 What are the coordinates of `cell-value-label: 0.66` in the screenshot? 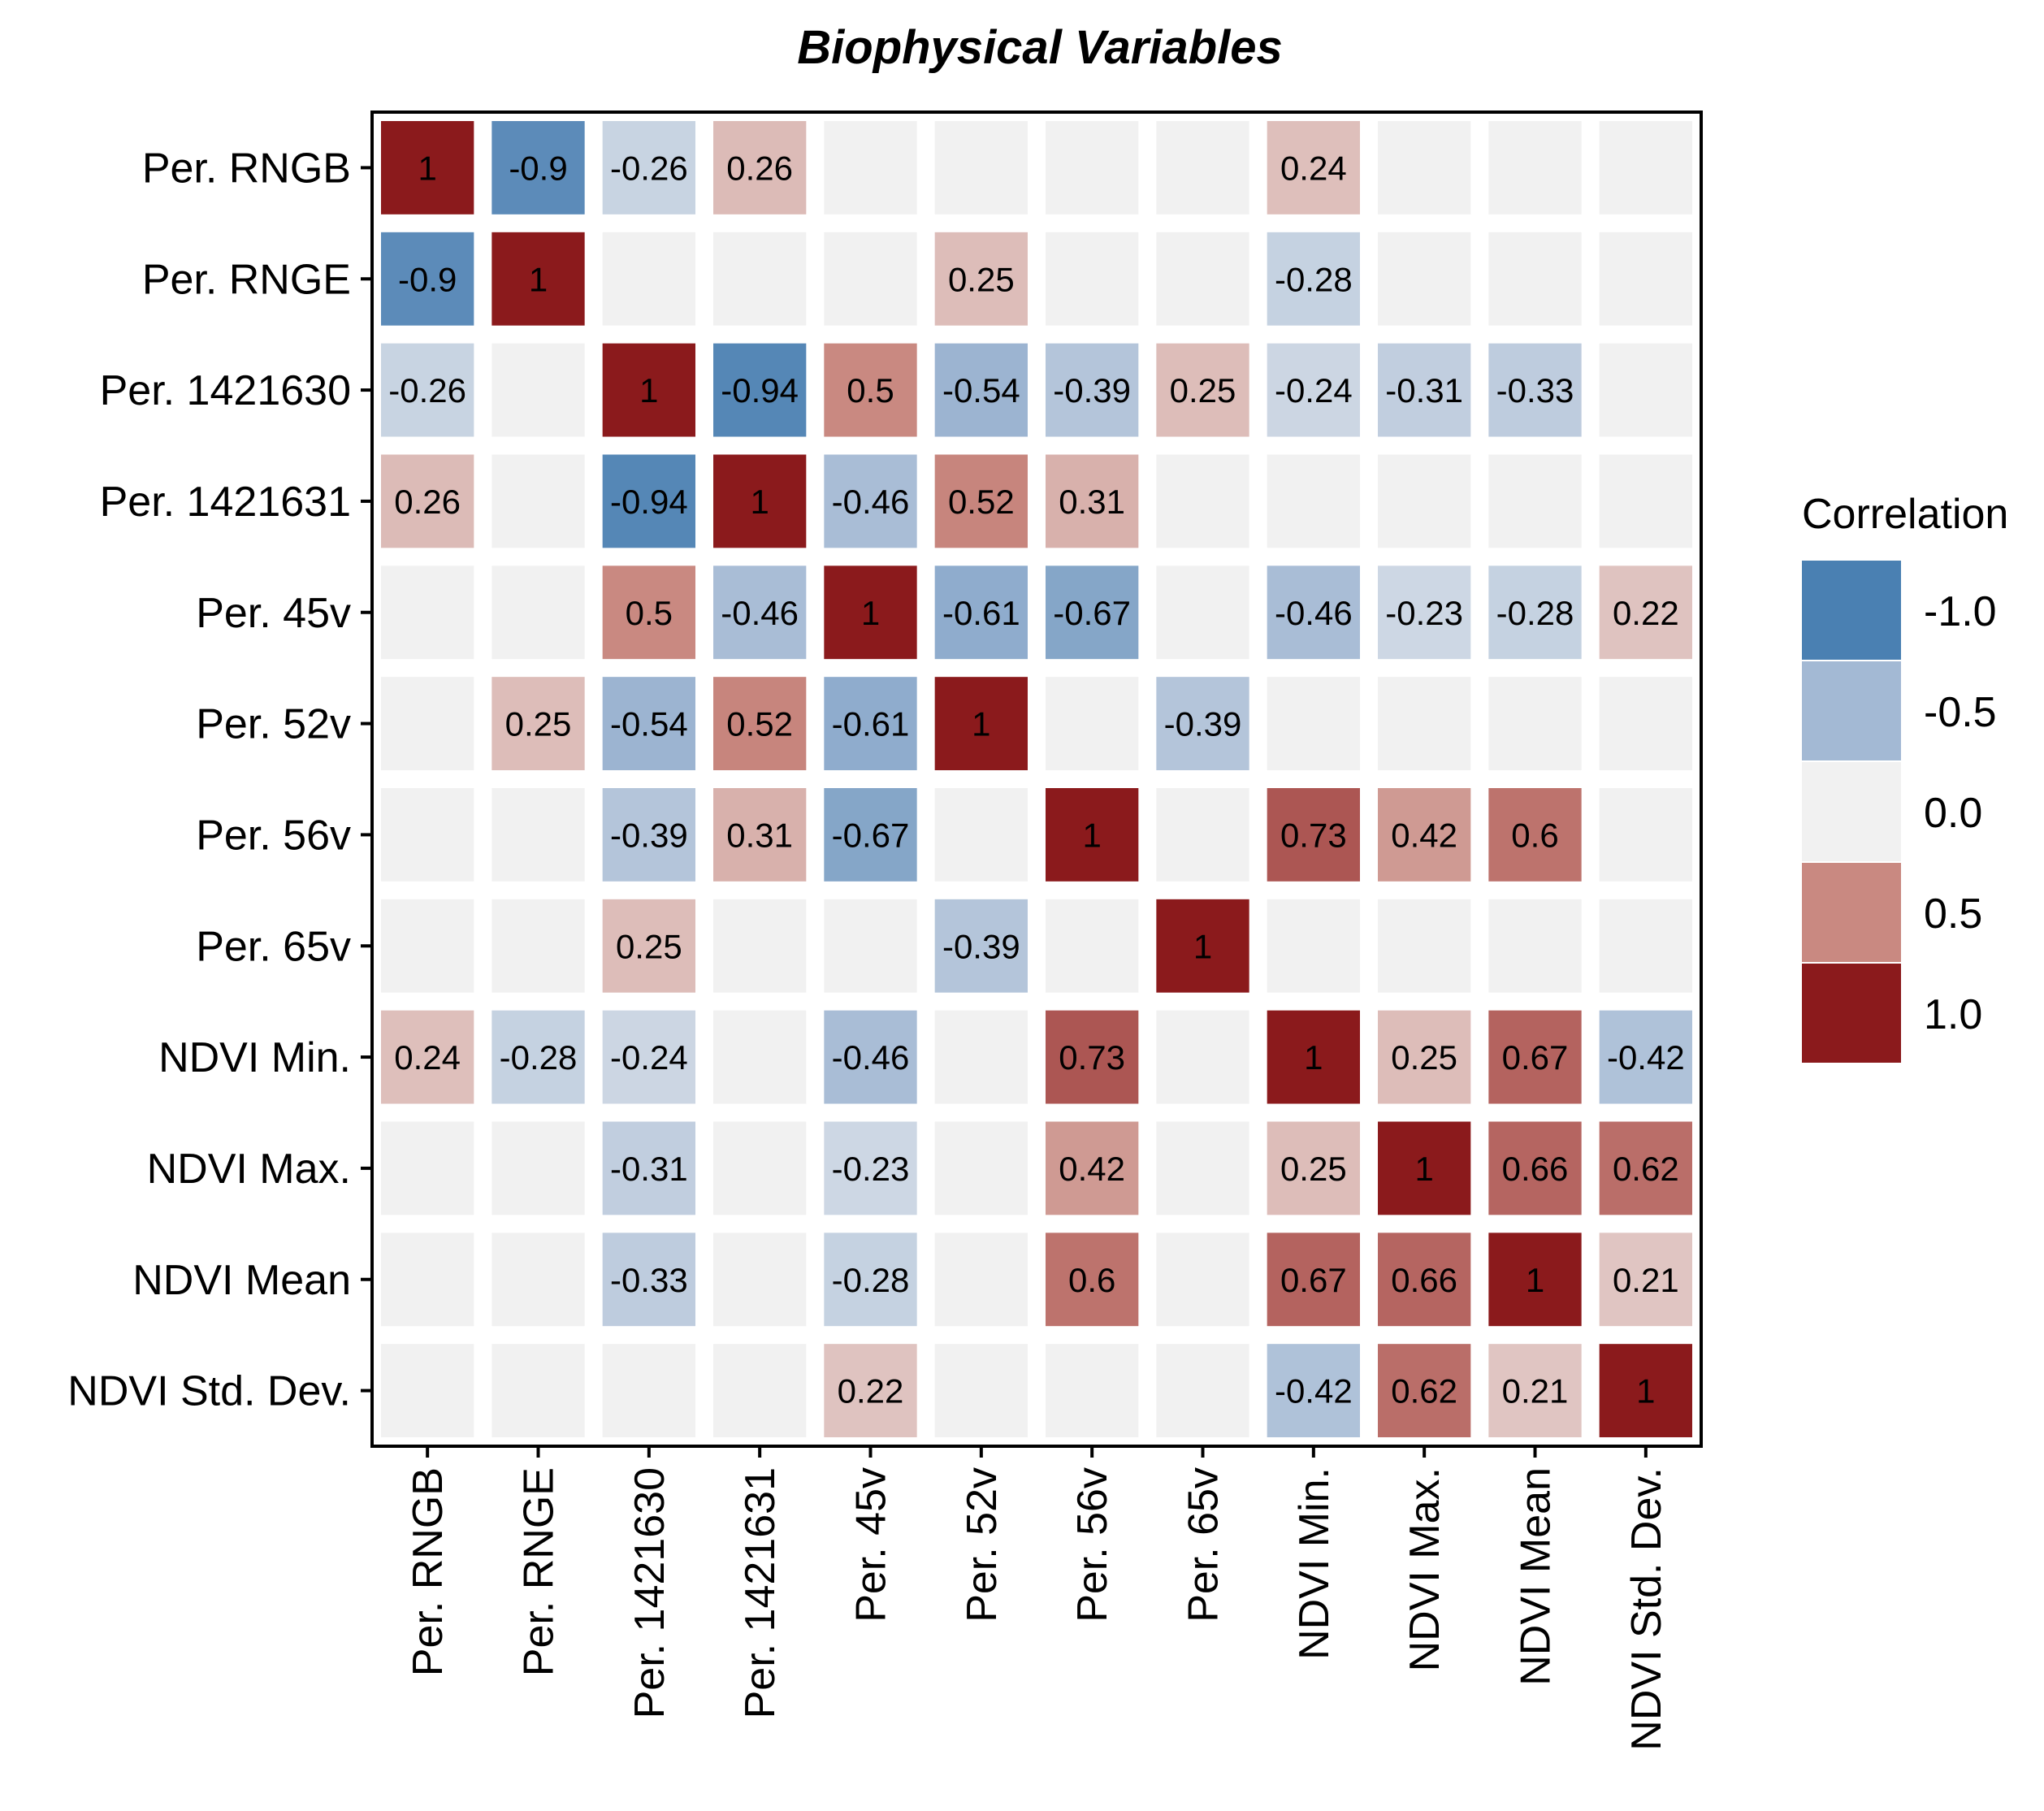 It's located at (1424, 1280).